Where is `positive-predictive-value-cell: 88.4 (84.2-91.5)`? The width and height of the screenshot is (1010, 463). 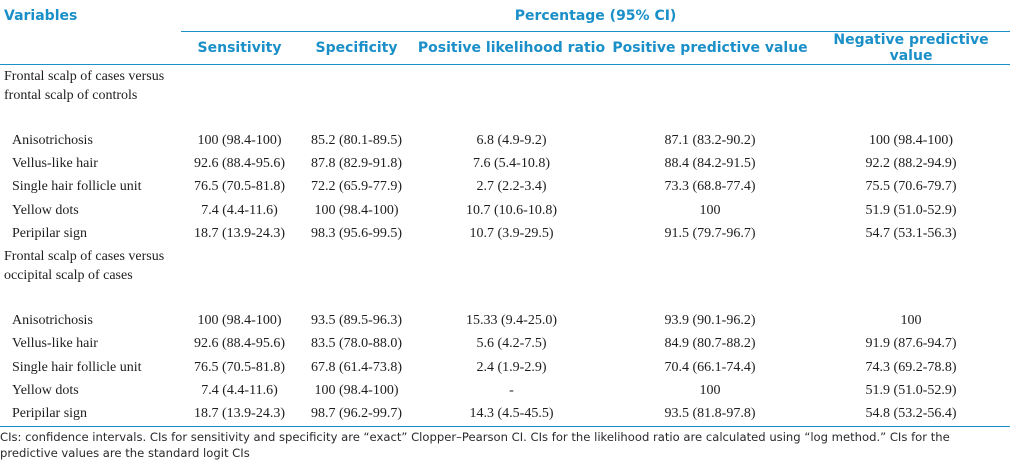
positive-predictive-value-cell: 88.4 (84.2-91.5) is located at coordinates (710, 163).